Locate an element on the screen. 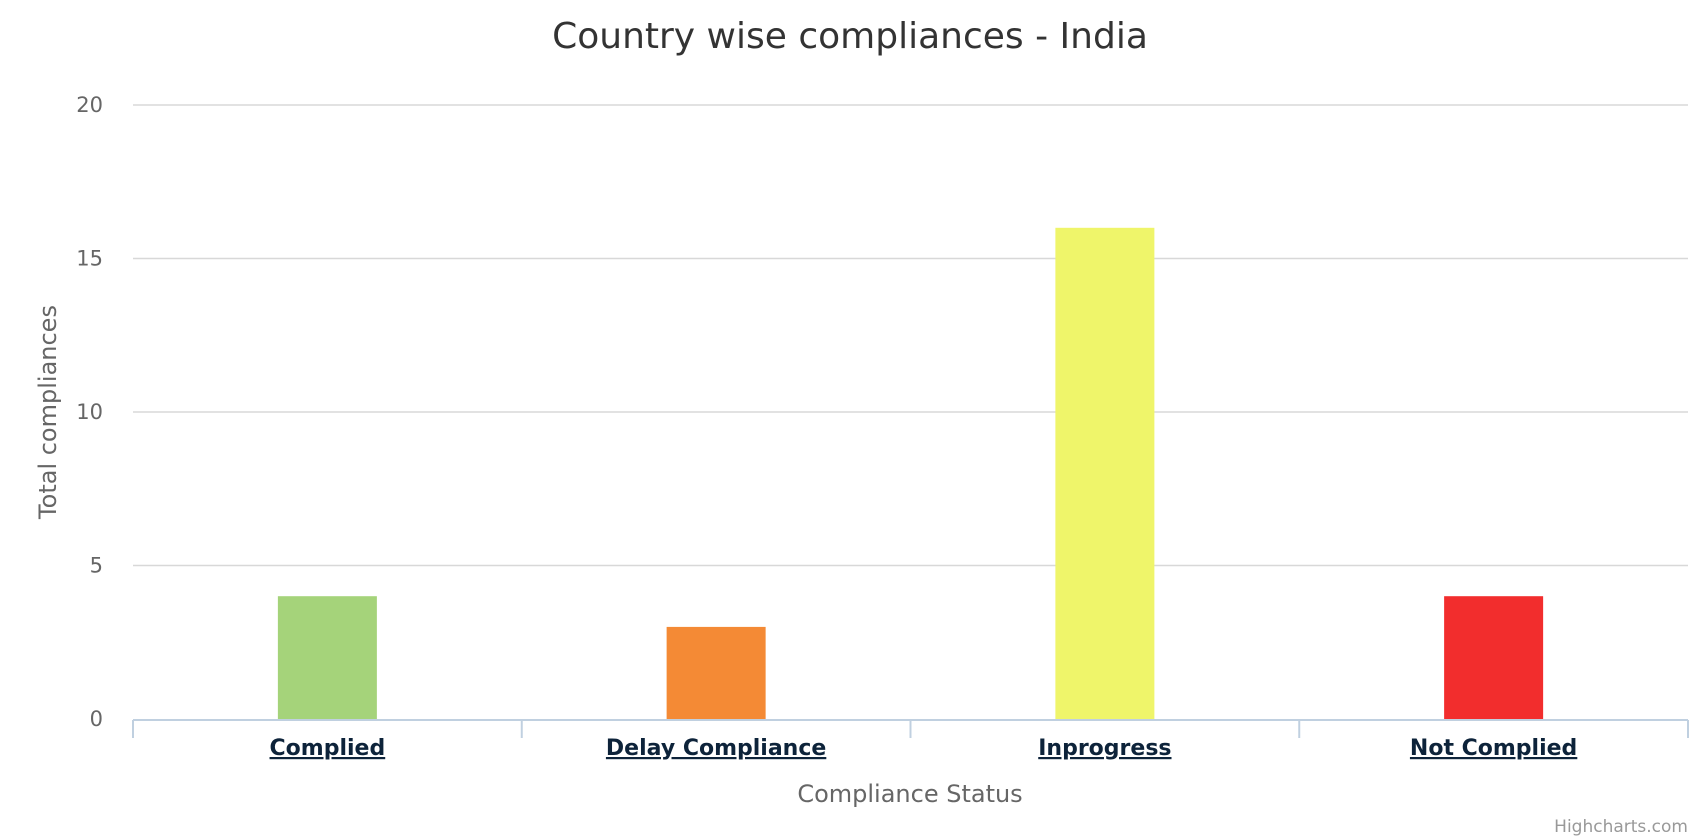 The width and height of the screenshot is (1700, 840). x-category-label-inprogress: Inprogress is located at coordinates (1104, 748).